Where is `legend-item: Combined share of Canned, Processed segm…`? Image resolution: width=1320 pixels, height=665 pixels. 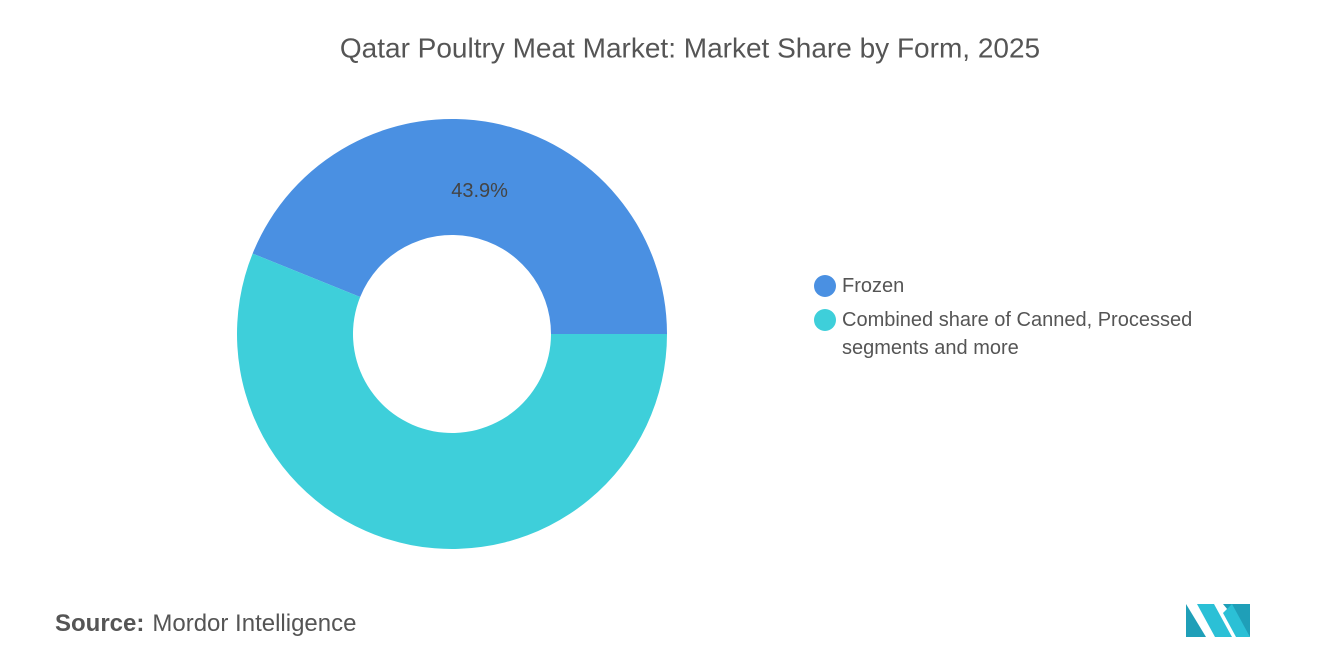
legend-item: Combined share of Canned, Processed segm… is located at coordinates (1034, 334).